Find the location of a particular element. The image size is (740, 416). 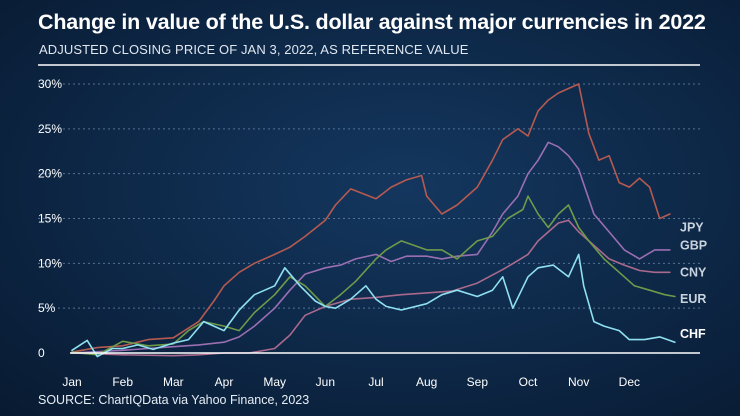

y-tick-label: 25% is located at coordinates (50, 129).